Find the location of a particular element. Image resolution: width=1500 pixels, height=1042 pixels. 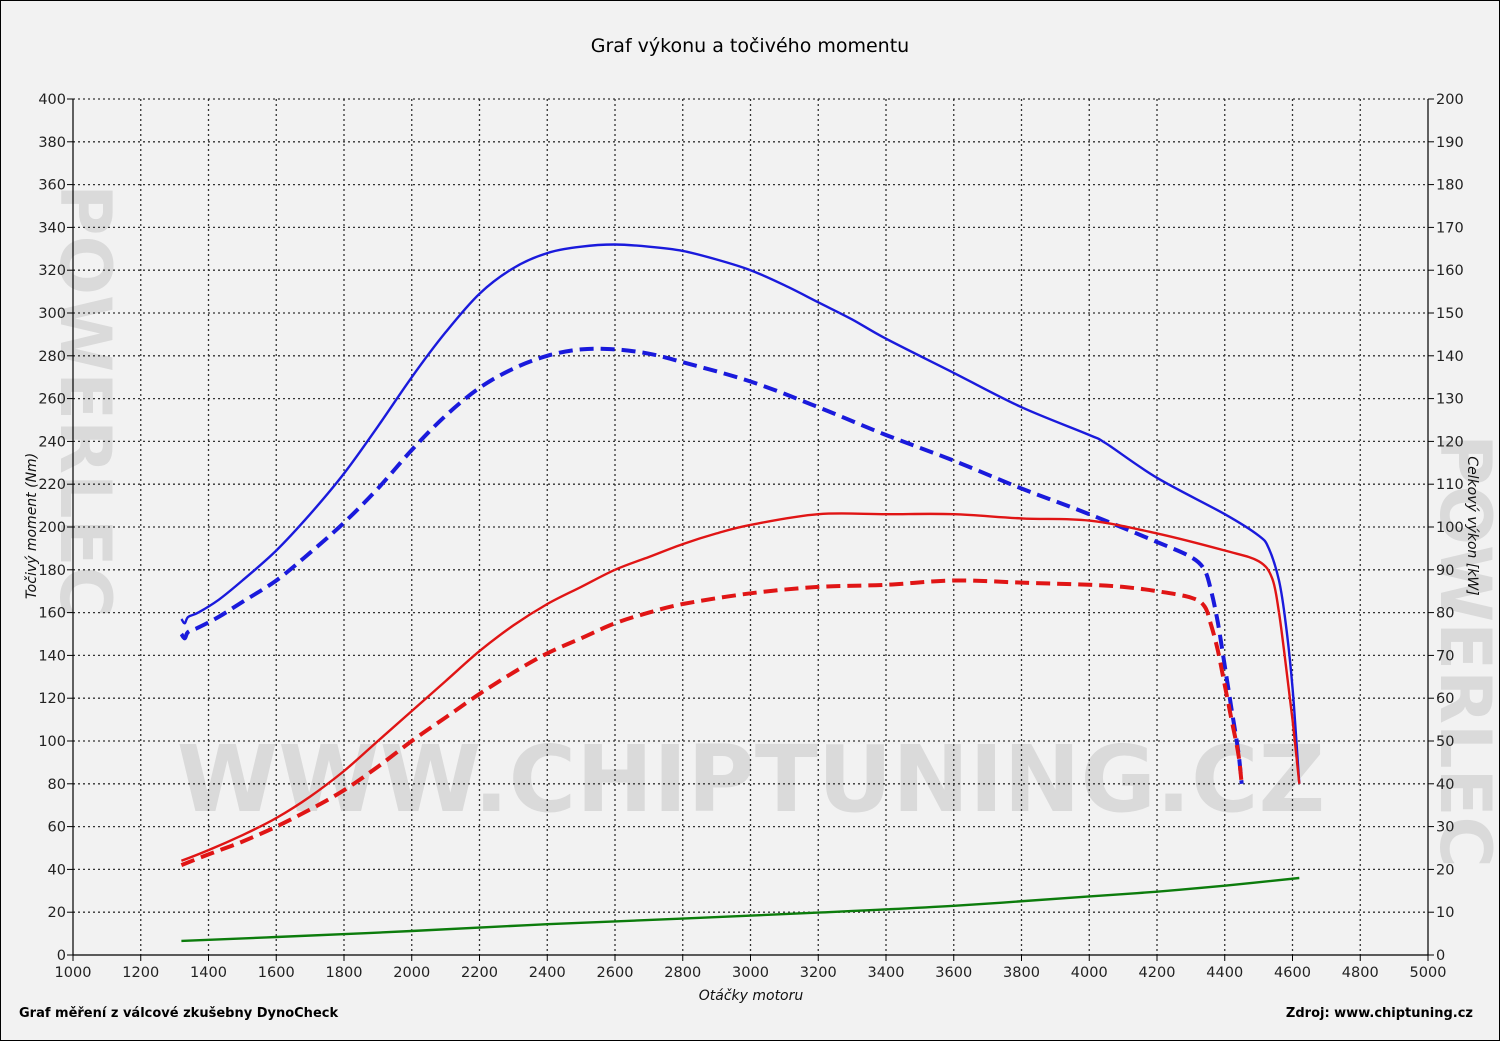

x-tick-label: 5000 is located at coordinates (1428, 973).